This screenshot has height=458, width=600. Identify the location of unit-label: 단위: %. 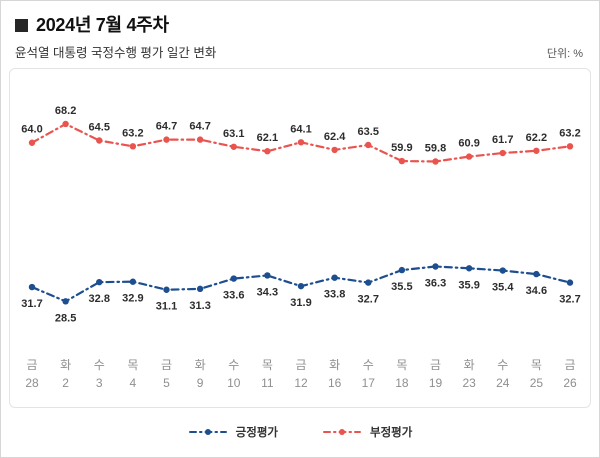
(564, 54).